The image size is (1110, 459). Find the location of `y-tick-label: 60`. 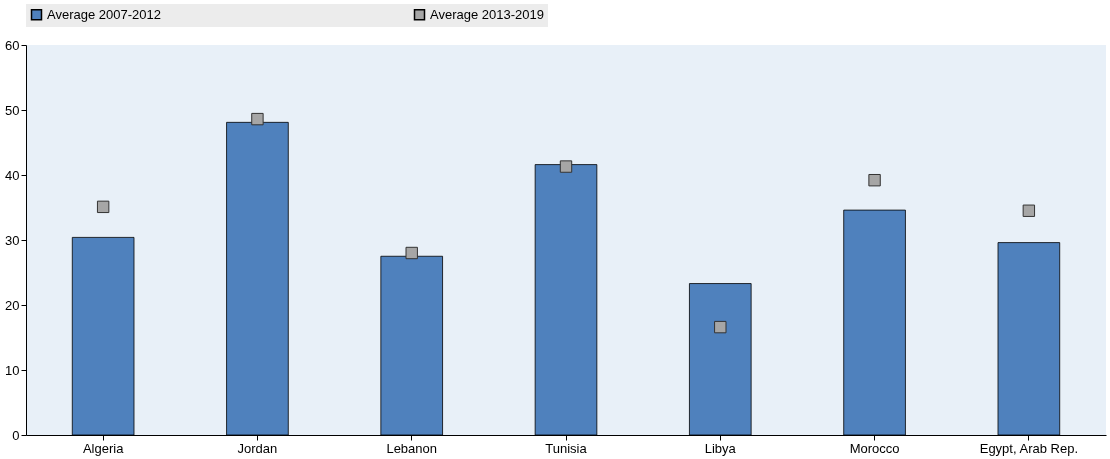

y-tick-label: 60 is located at coordinates (12, 45).